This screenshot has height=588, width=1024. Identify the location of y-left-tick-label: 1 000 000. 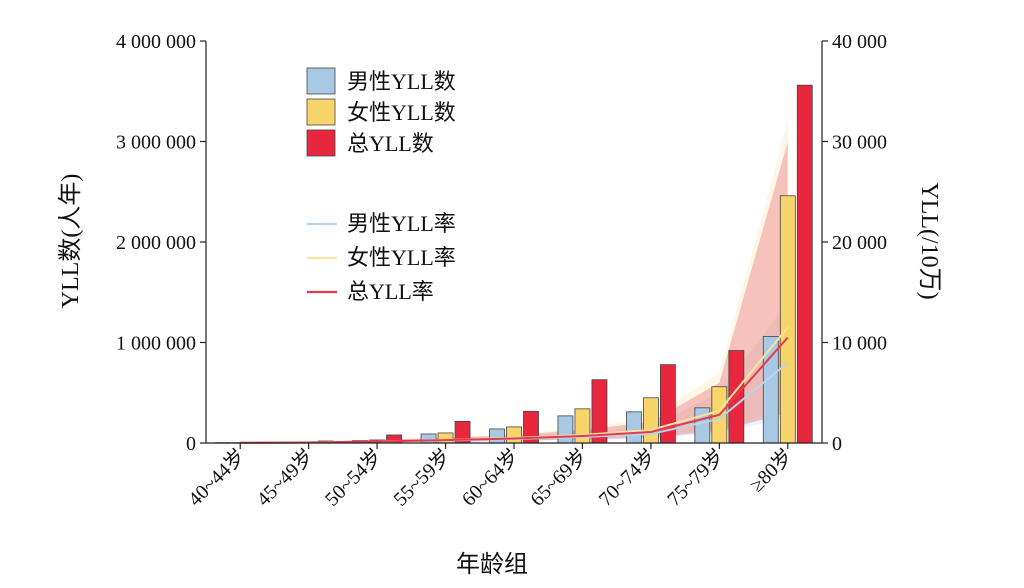
(156, 344).